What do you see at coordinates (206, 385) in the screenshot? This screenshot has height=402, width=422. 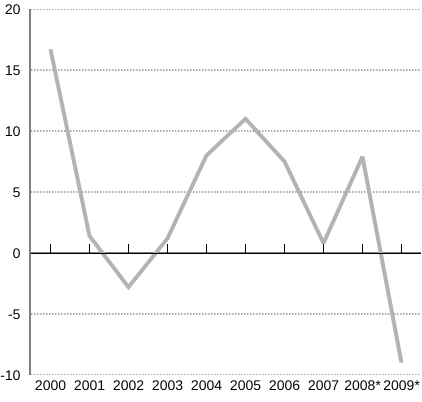 I see `x-tick-label: 2004` at bounding box center [206, 385].